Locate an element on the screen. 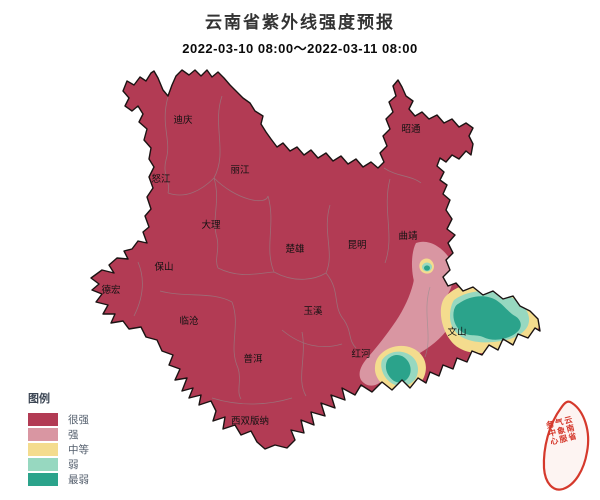  city-label-qujing: 曲靖 is located at coordinates (408, 236).